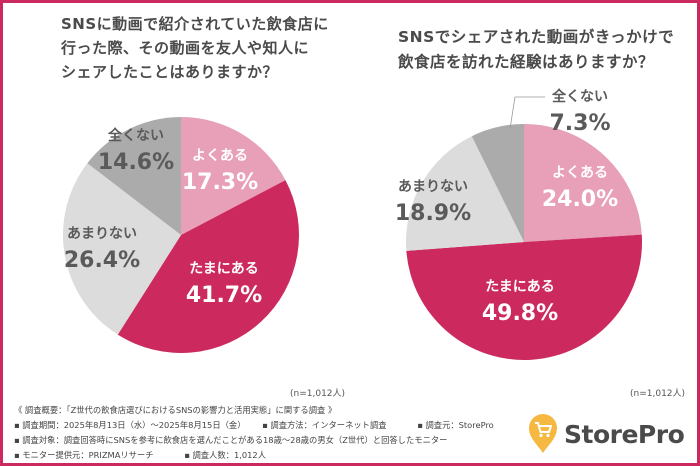 The image size is (700, 466). I want to click on chart-2-title: SNSでシェアされた動画がきっかけで 飲食店を訪れた経験はありますか？, so click(536, 49).